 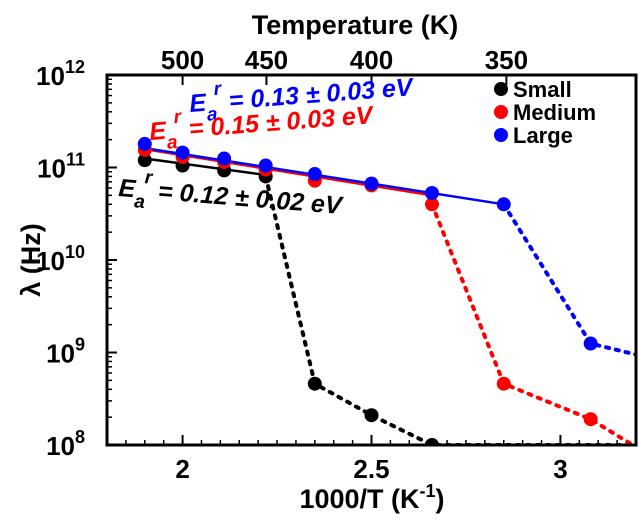 I want to click on y-tick-label-1: 10⁹, so click(x=65, y=352).